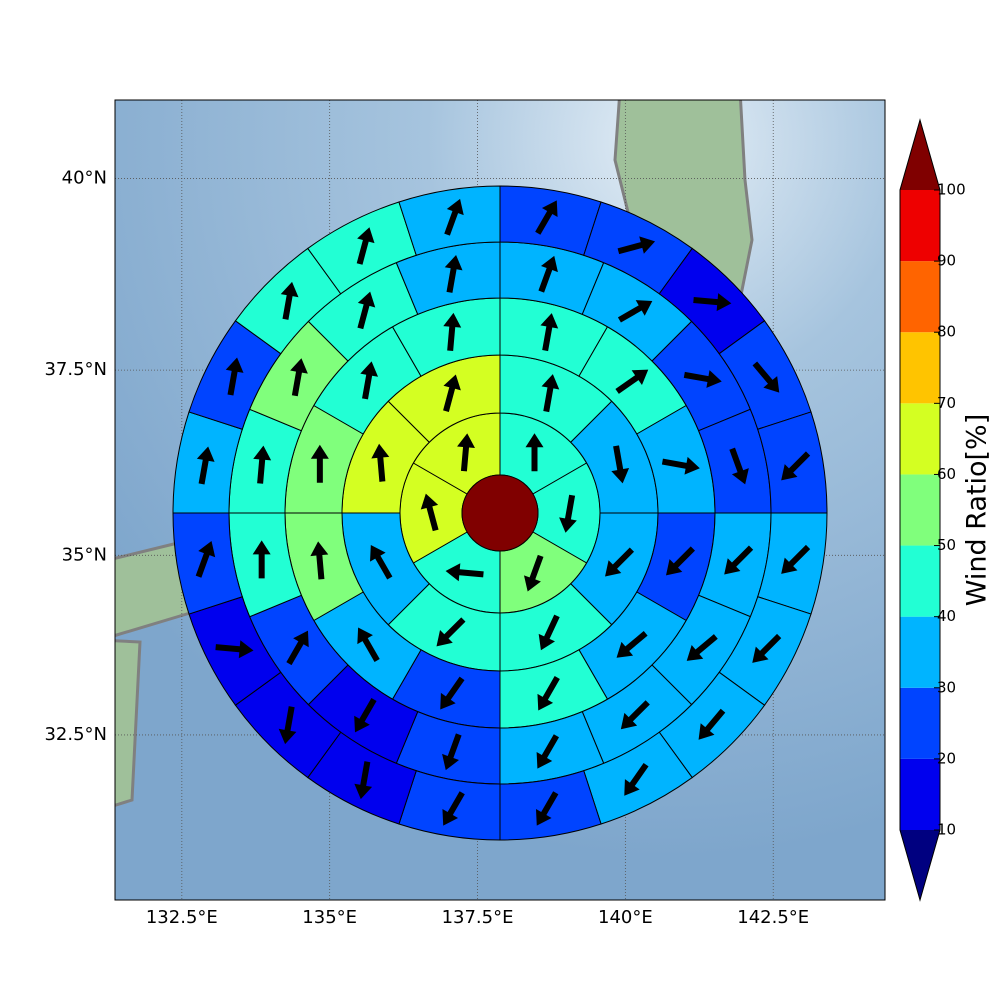 The image size is (1000, 1004). What do you see at coordinates (946, 332) in the screenshot?
I see `colorbar-tick-label: 80` at bounding box center [946, 332].